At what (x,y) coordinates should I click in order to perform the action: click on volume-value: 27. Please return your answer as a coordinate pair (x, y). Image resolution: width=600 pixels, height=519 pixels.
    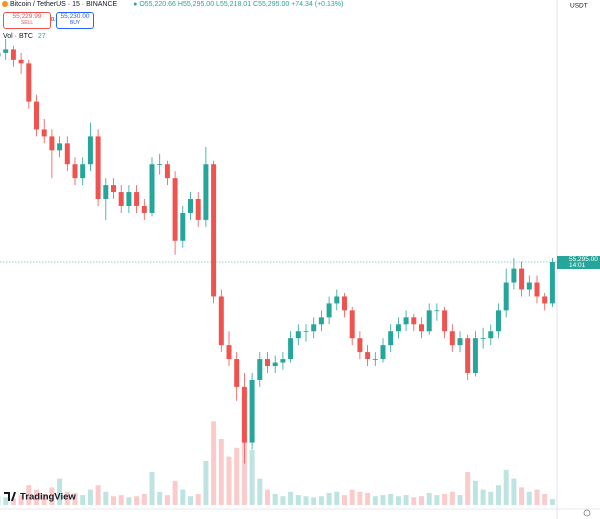
    Looking at the image, I should click on (41, 36).